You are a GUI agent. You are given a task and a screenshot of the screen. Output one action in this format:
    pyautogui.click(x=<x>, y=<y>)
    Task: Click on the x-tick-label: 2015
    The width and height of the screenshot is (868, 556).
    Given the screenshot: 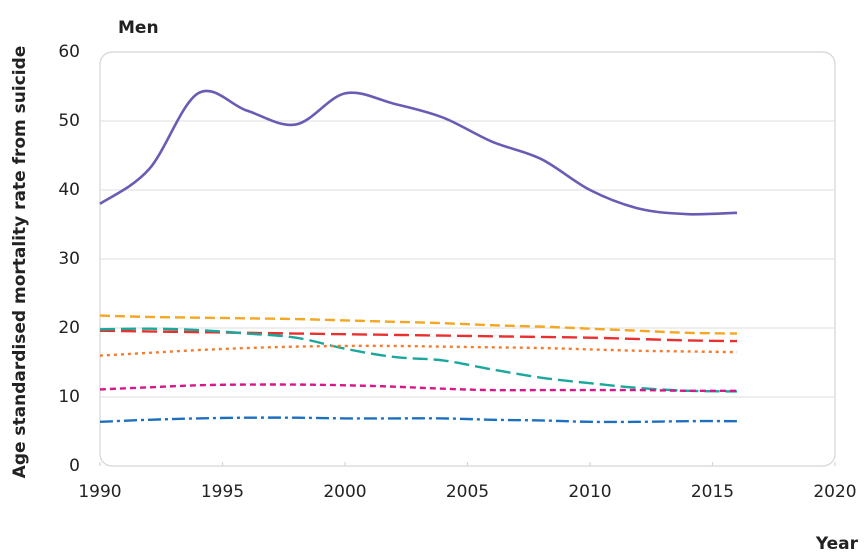 What is the action you would take?
    pyautogui.click(x=712, y=492)
    